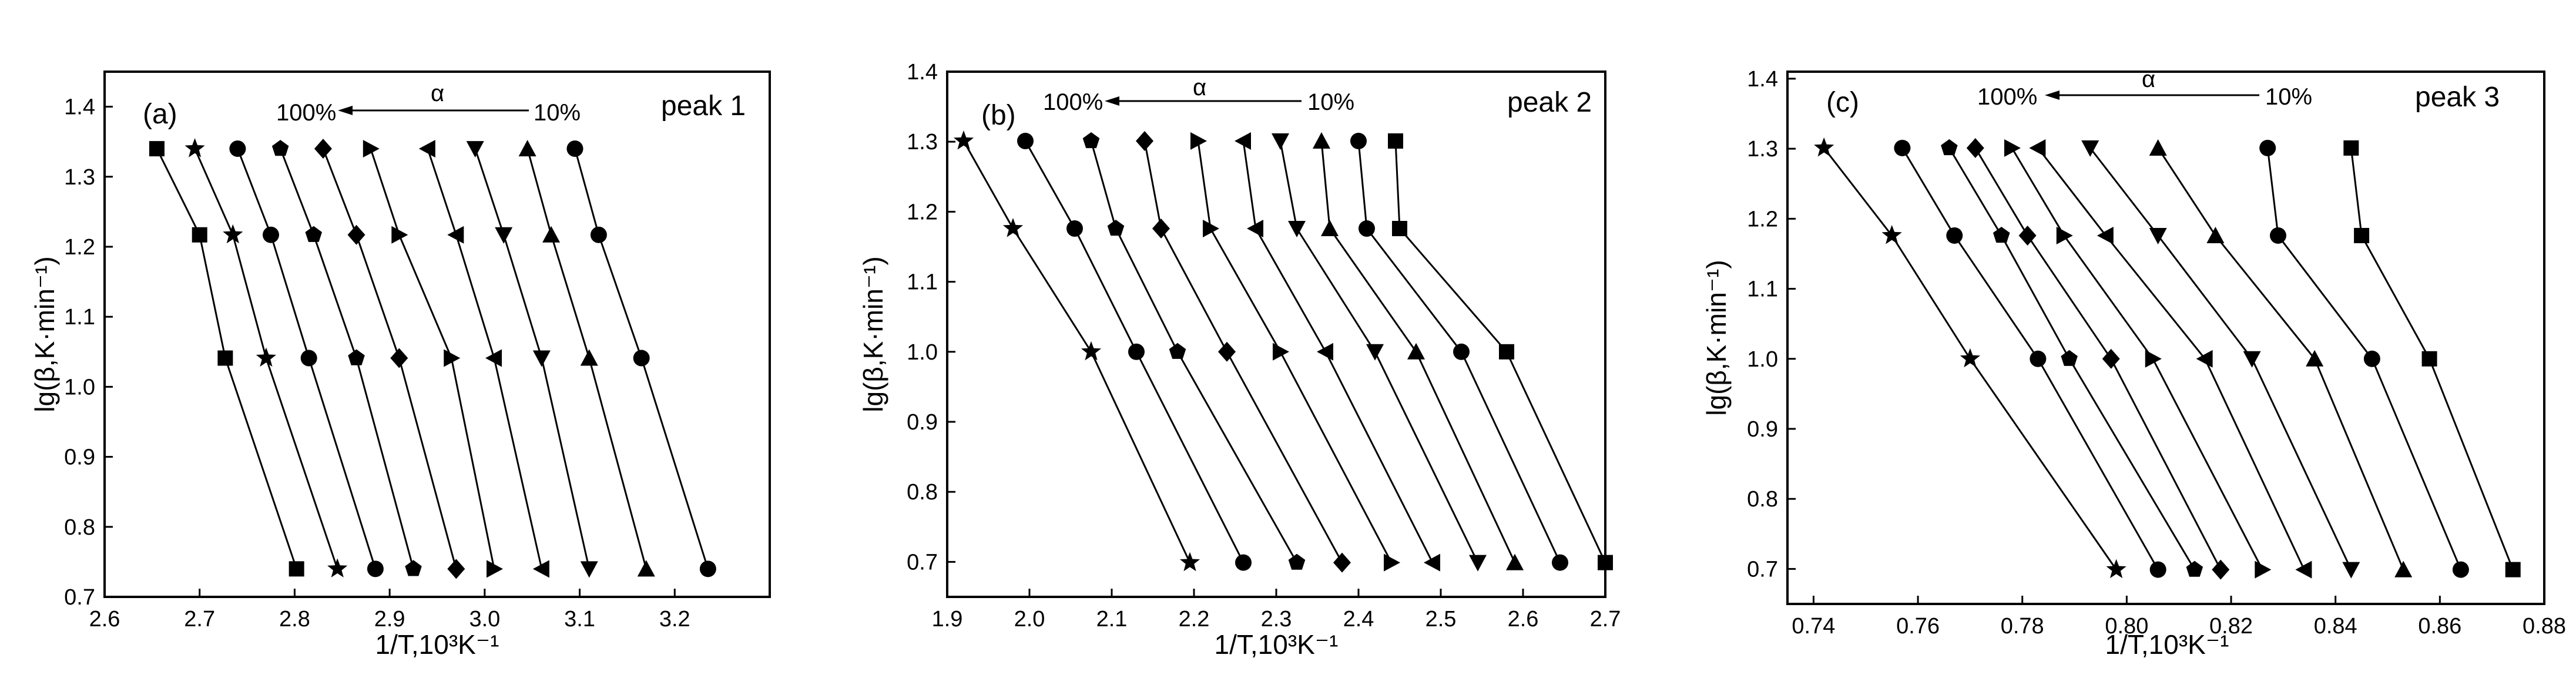 Image resolution: width=2576 pixels, height=695 pixels. Describe the element at coordinates (2544, 626) in the screenshot. I see `x-tick-label: 0.88` at that location.